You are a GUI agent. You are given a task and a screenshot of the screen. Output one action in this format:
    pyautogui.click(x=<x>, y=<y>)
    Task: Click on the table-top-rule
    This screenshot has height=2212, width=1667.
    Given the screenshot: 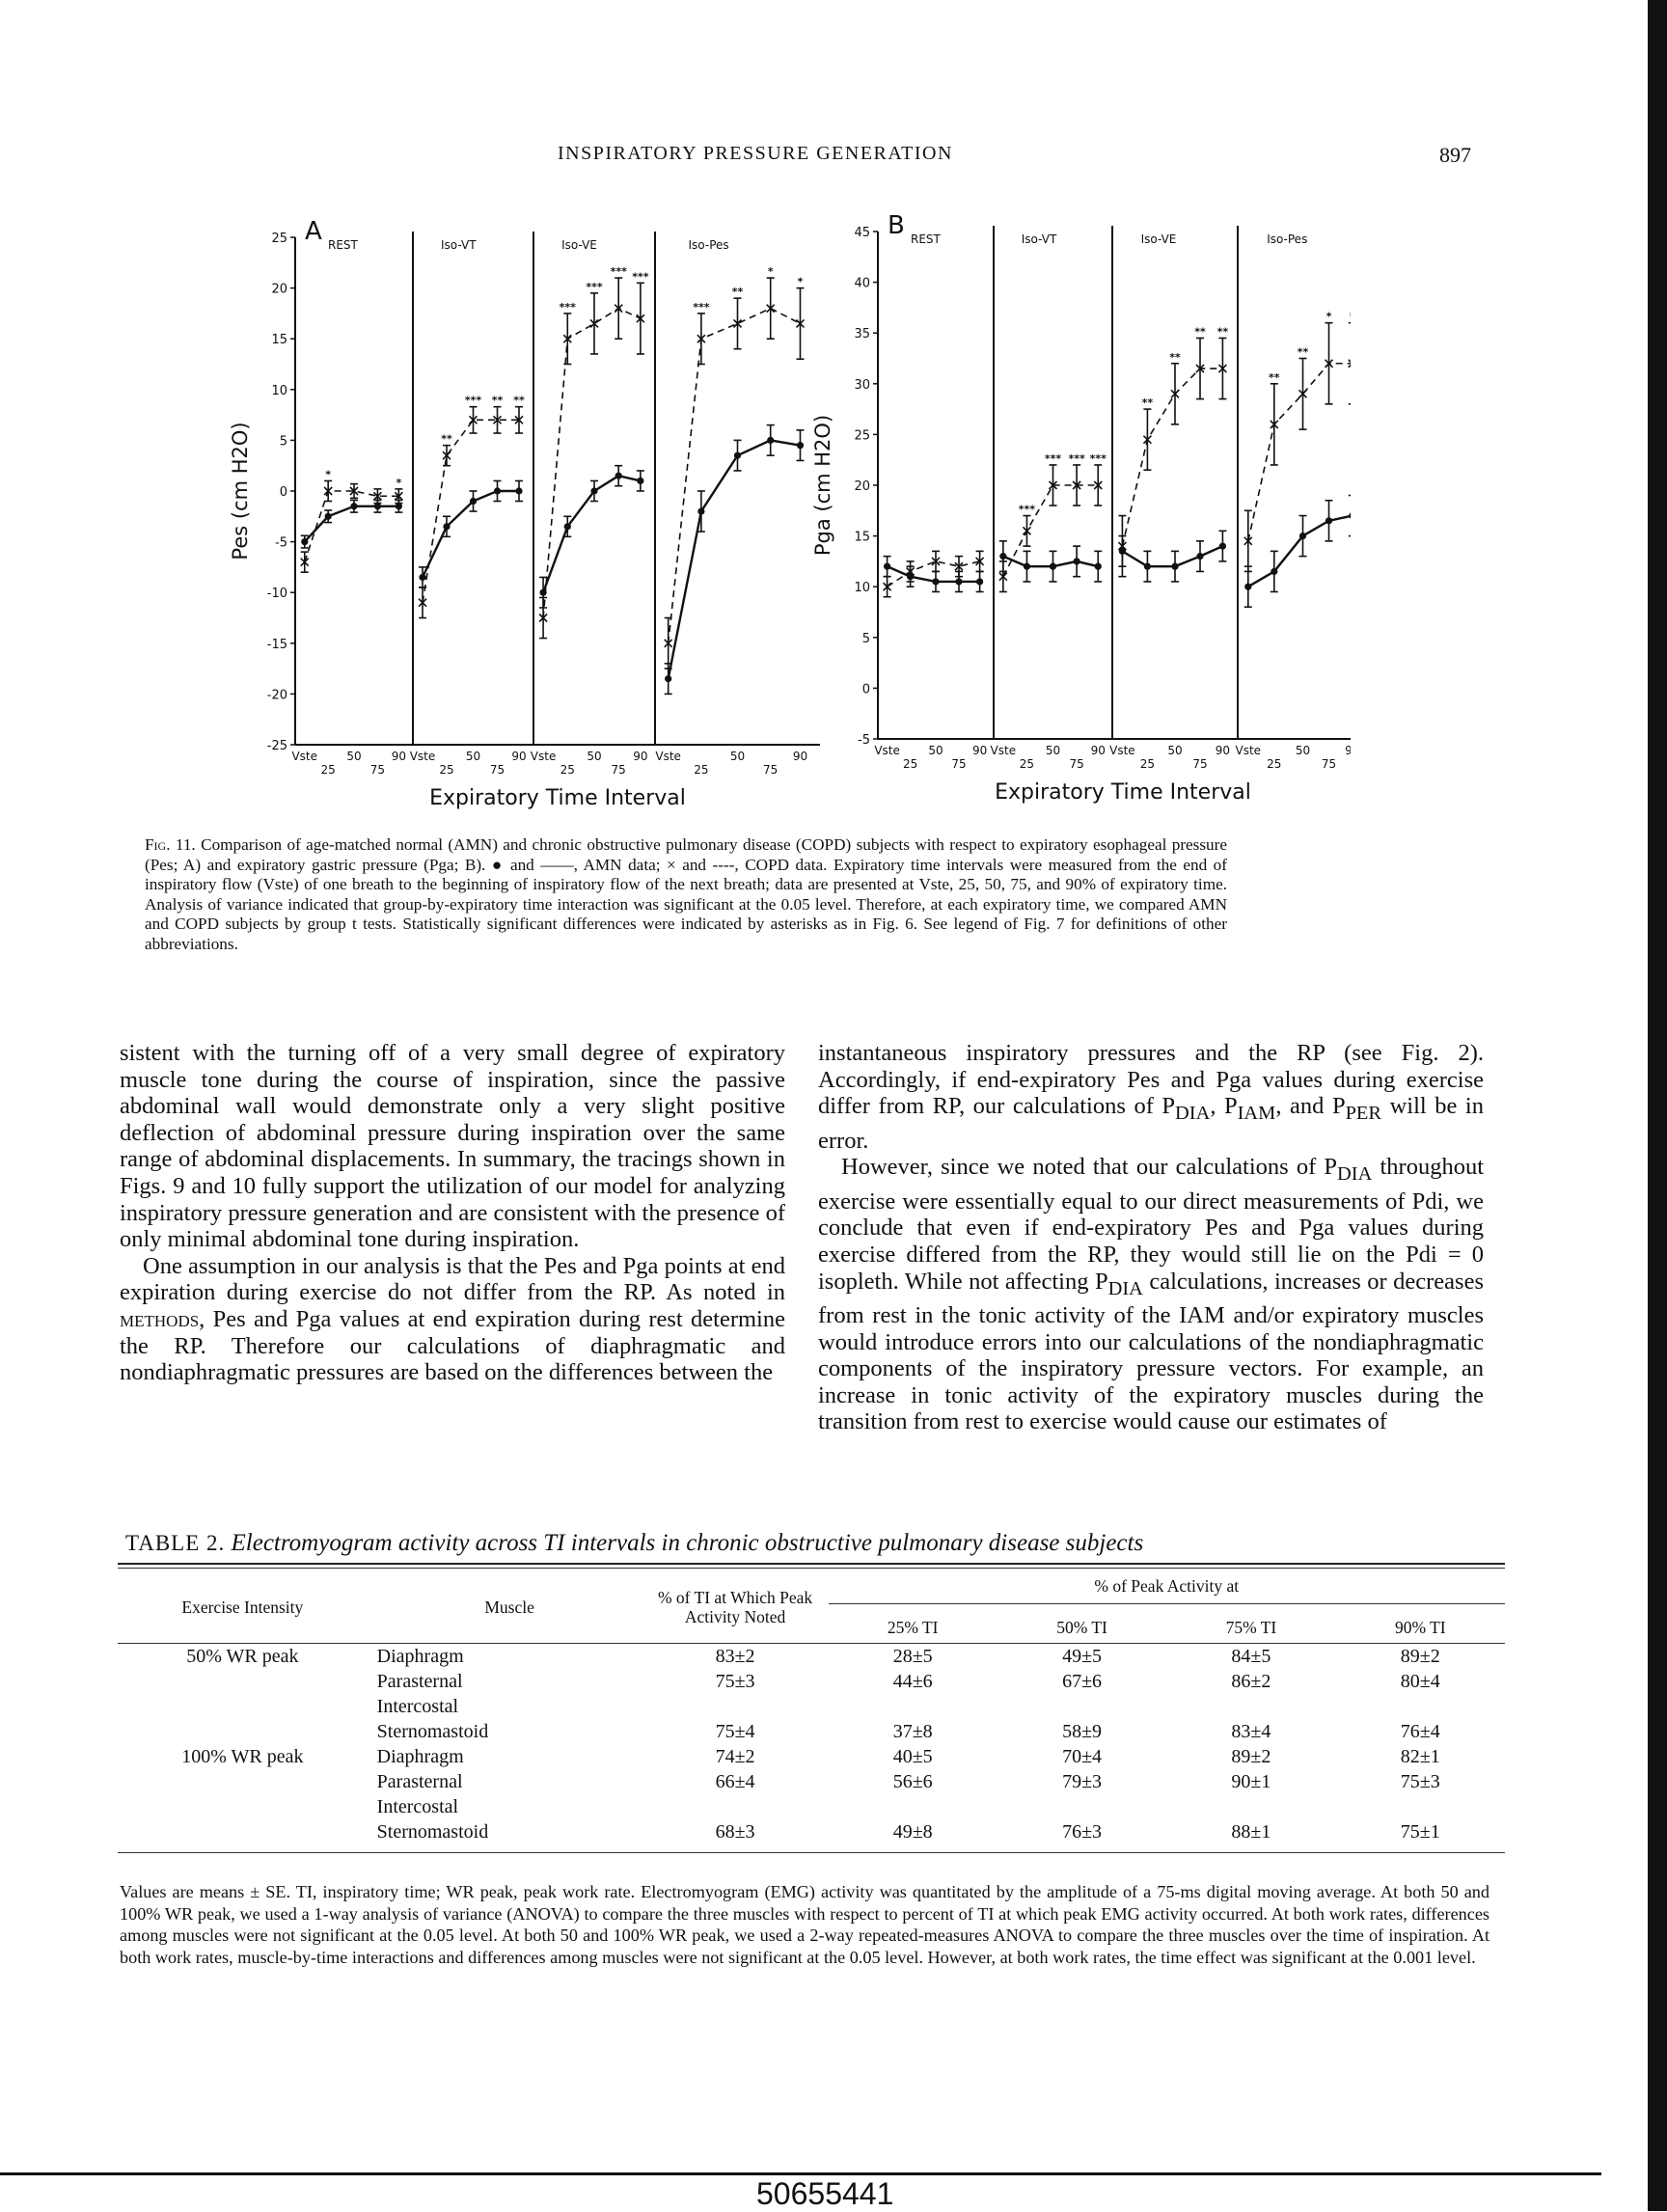 What is the action you would take?
    pyautogui.click(x=811, y=1564)
    